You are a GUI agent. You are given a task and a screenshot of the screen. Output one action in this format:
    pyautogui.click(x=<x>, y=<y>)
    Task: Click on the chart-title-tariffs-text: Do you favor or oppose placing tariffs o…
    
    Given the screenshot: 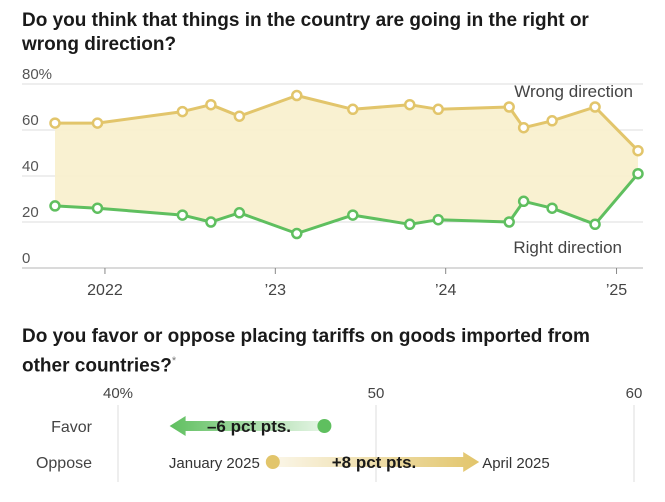 What is the action you would take?
    pyautogui.click(x=306, y=351)
    